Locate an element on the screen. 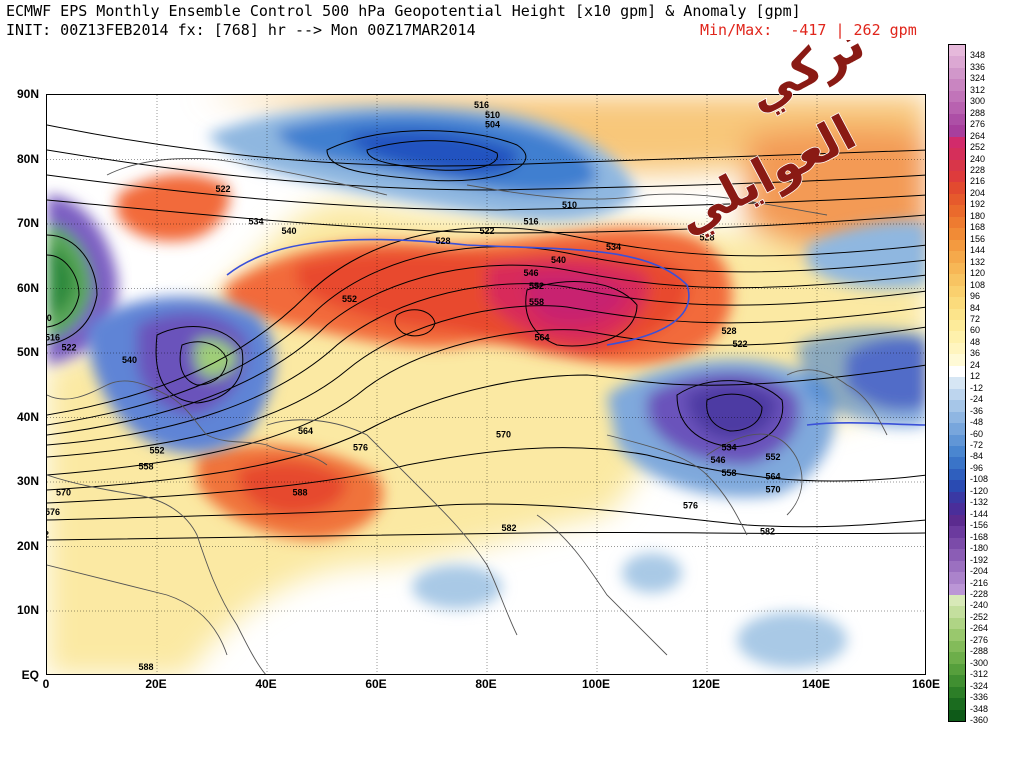  colorbar-label: 216 is located at coordinates (978, 181).